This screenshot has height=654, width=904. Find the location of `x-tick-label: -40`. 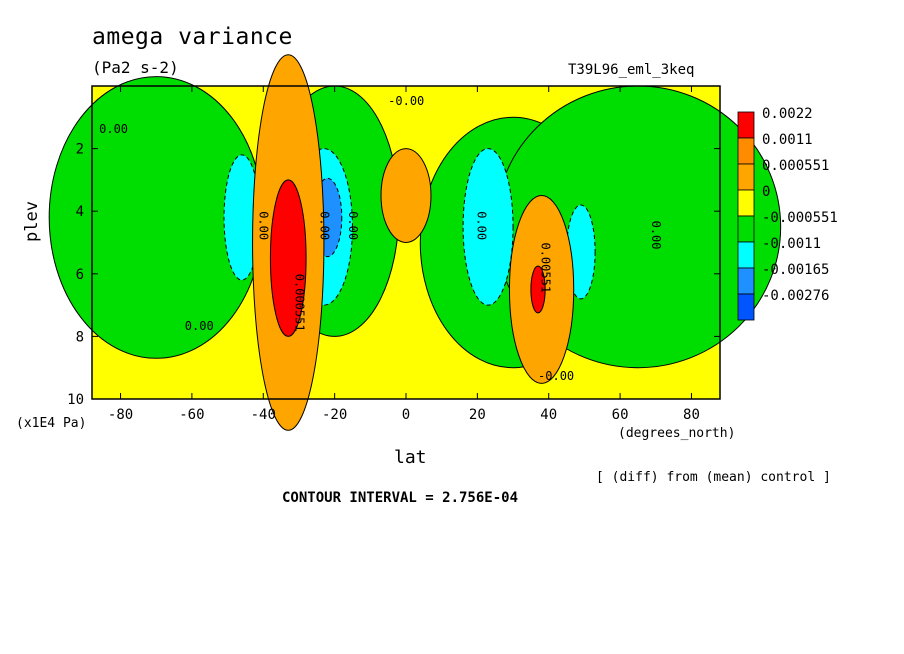

x-tick-label: -40 is located at coordinates (263, 415).